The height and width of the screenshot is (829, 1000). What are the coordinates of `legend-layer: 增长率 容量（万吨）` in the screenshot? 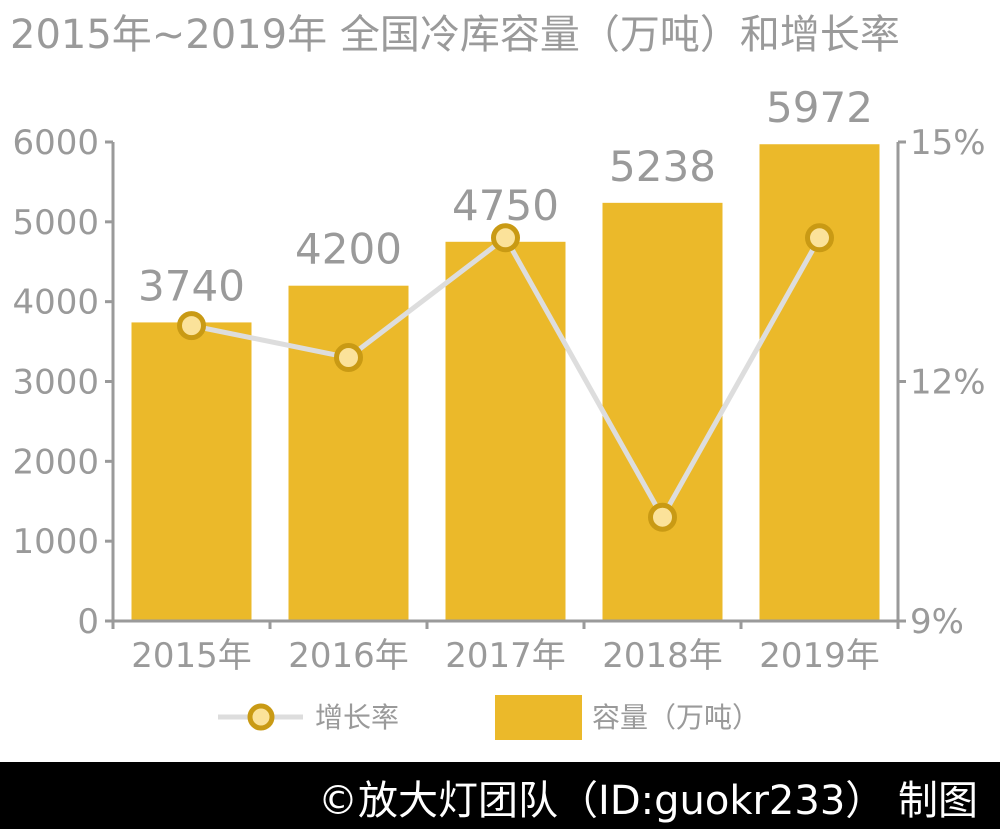 It's located at (489, 717).